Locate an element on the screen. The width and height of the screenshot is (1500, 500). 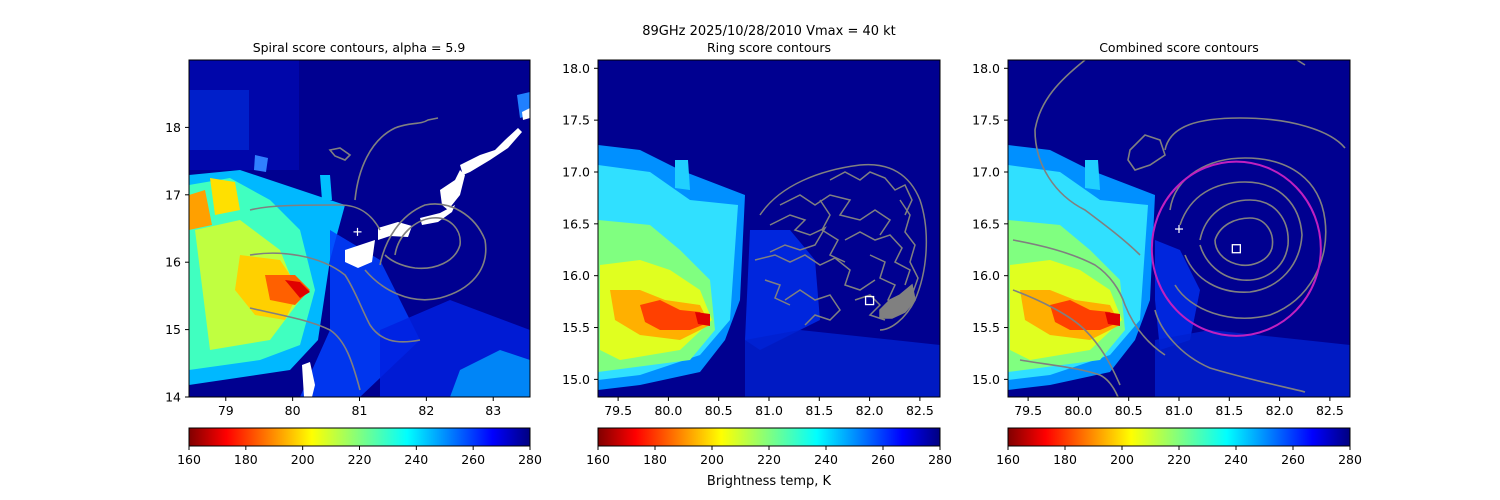
y-tick-label: 17 is located at coordinates (173, 194).